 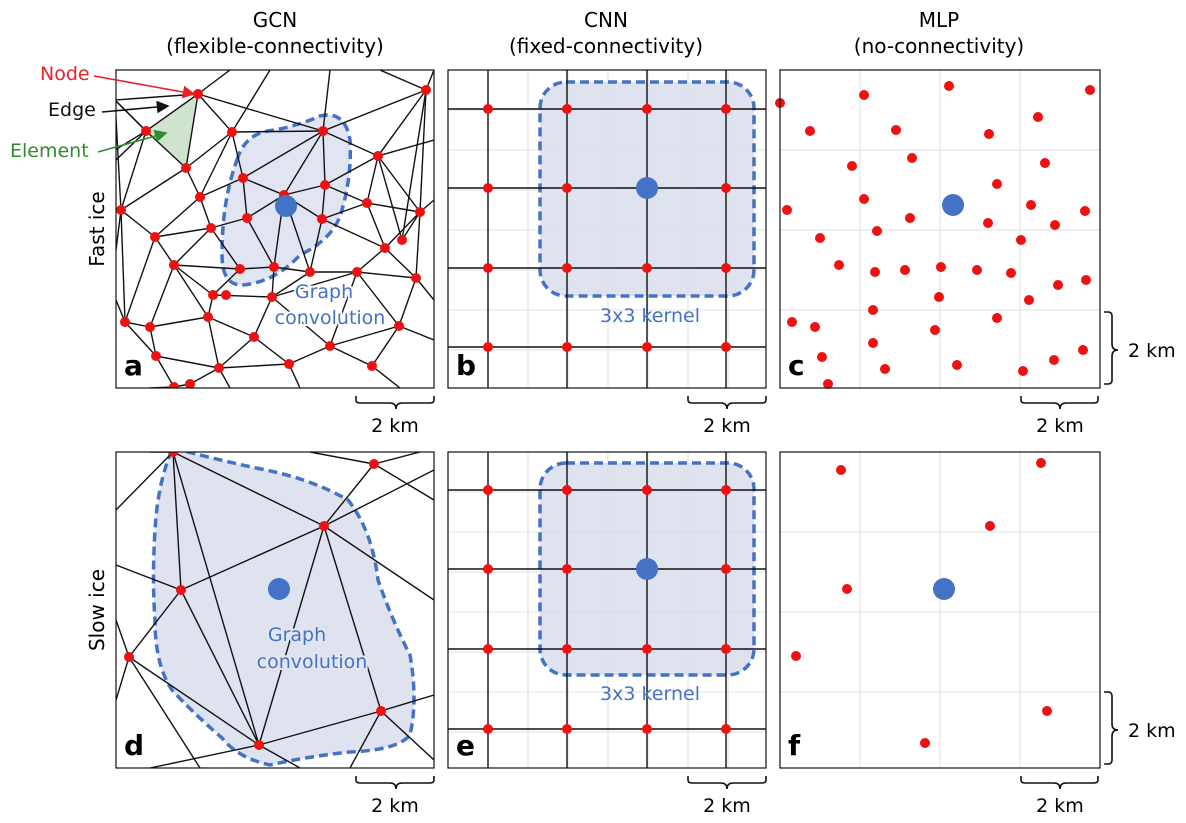 I want to click on column-title-gcn: GCN, so click(x=275, y=20).